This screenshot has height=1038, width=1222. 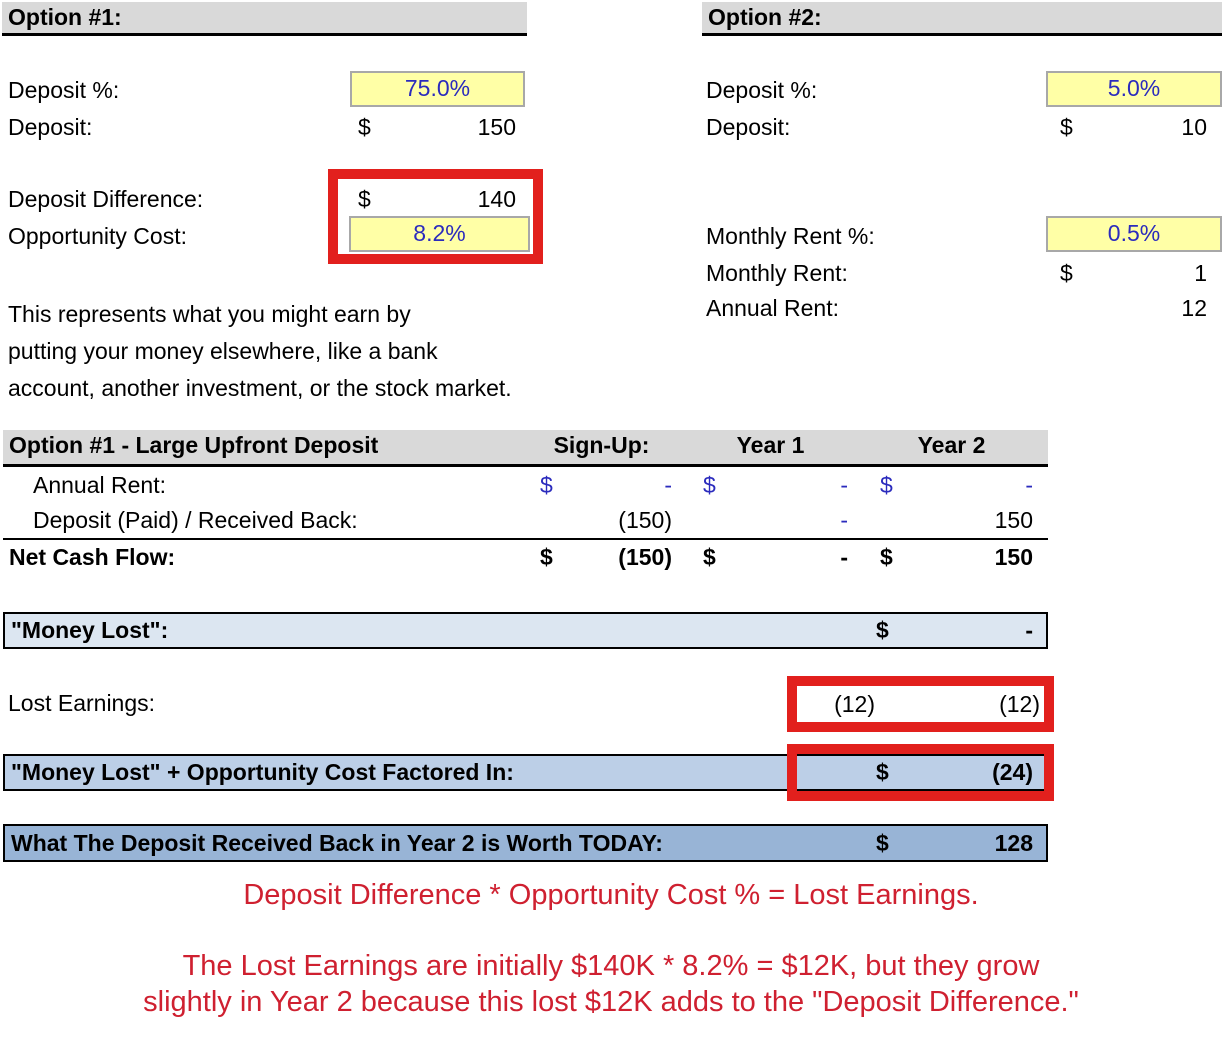 I want to click on option1-deposit-pct-label: Deposit %:, so click(x=64, y=90).